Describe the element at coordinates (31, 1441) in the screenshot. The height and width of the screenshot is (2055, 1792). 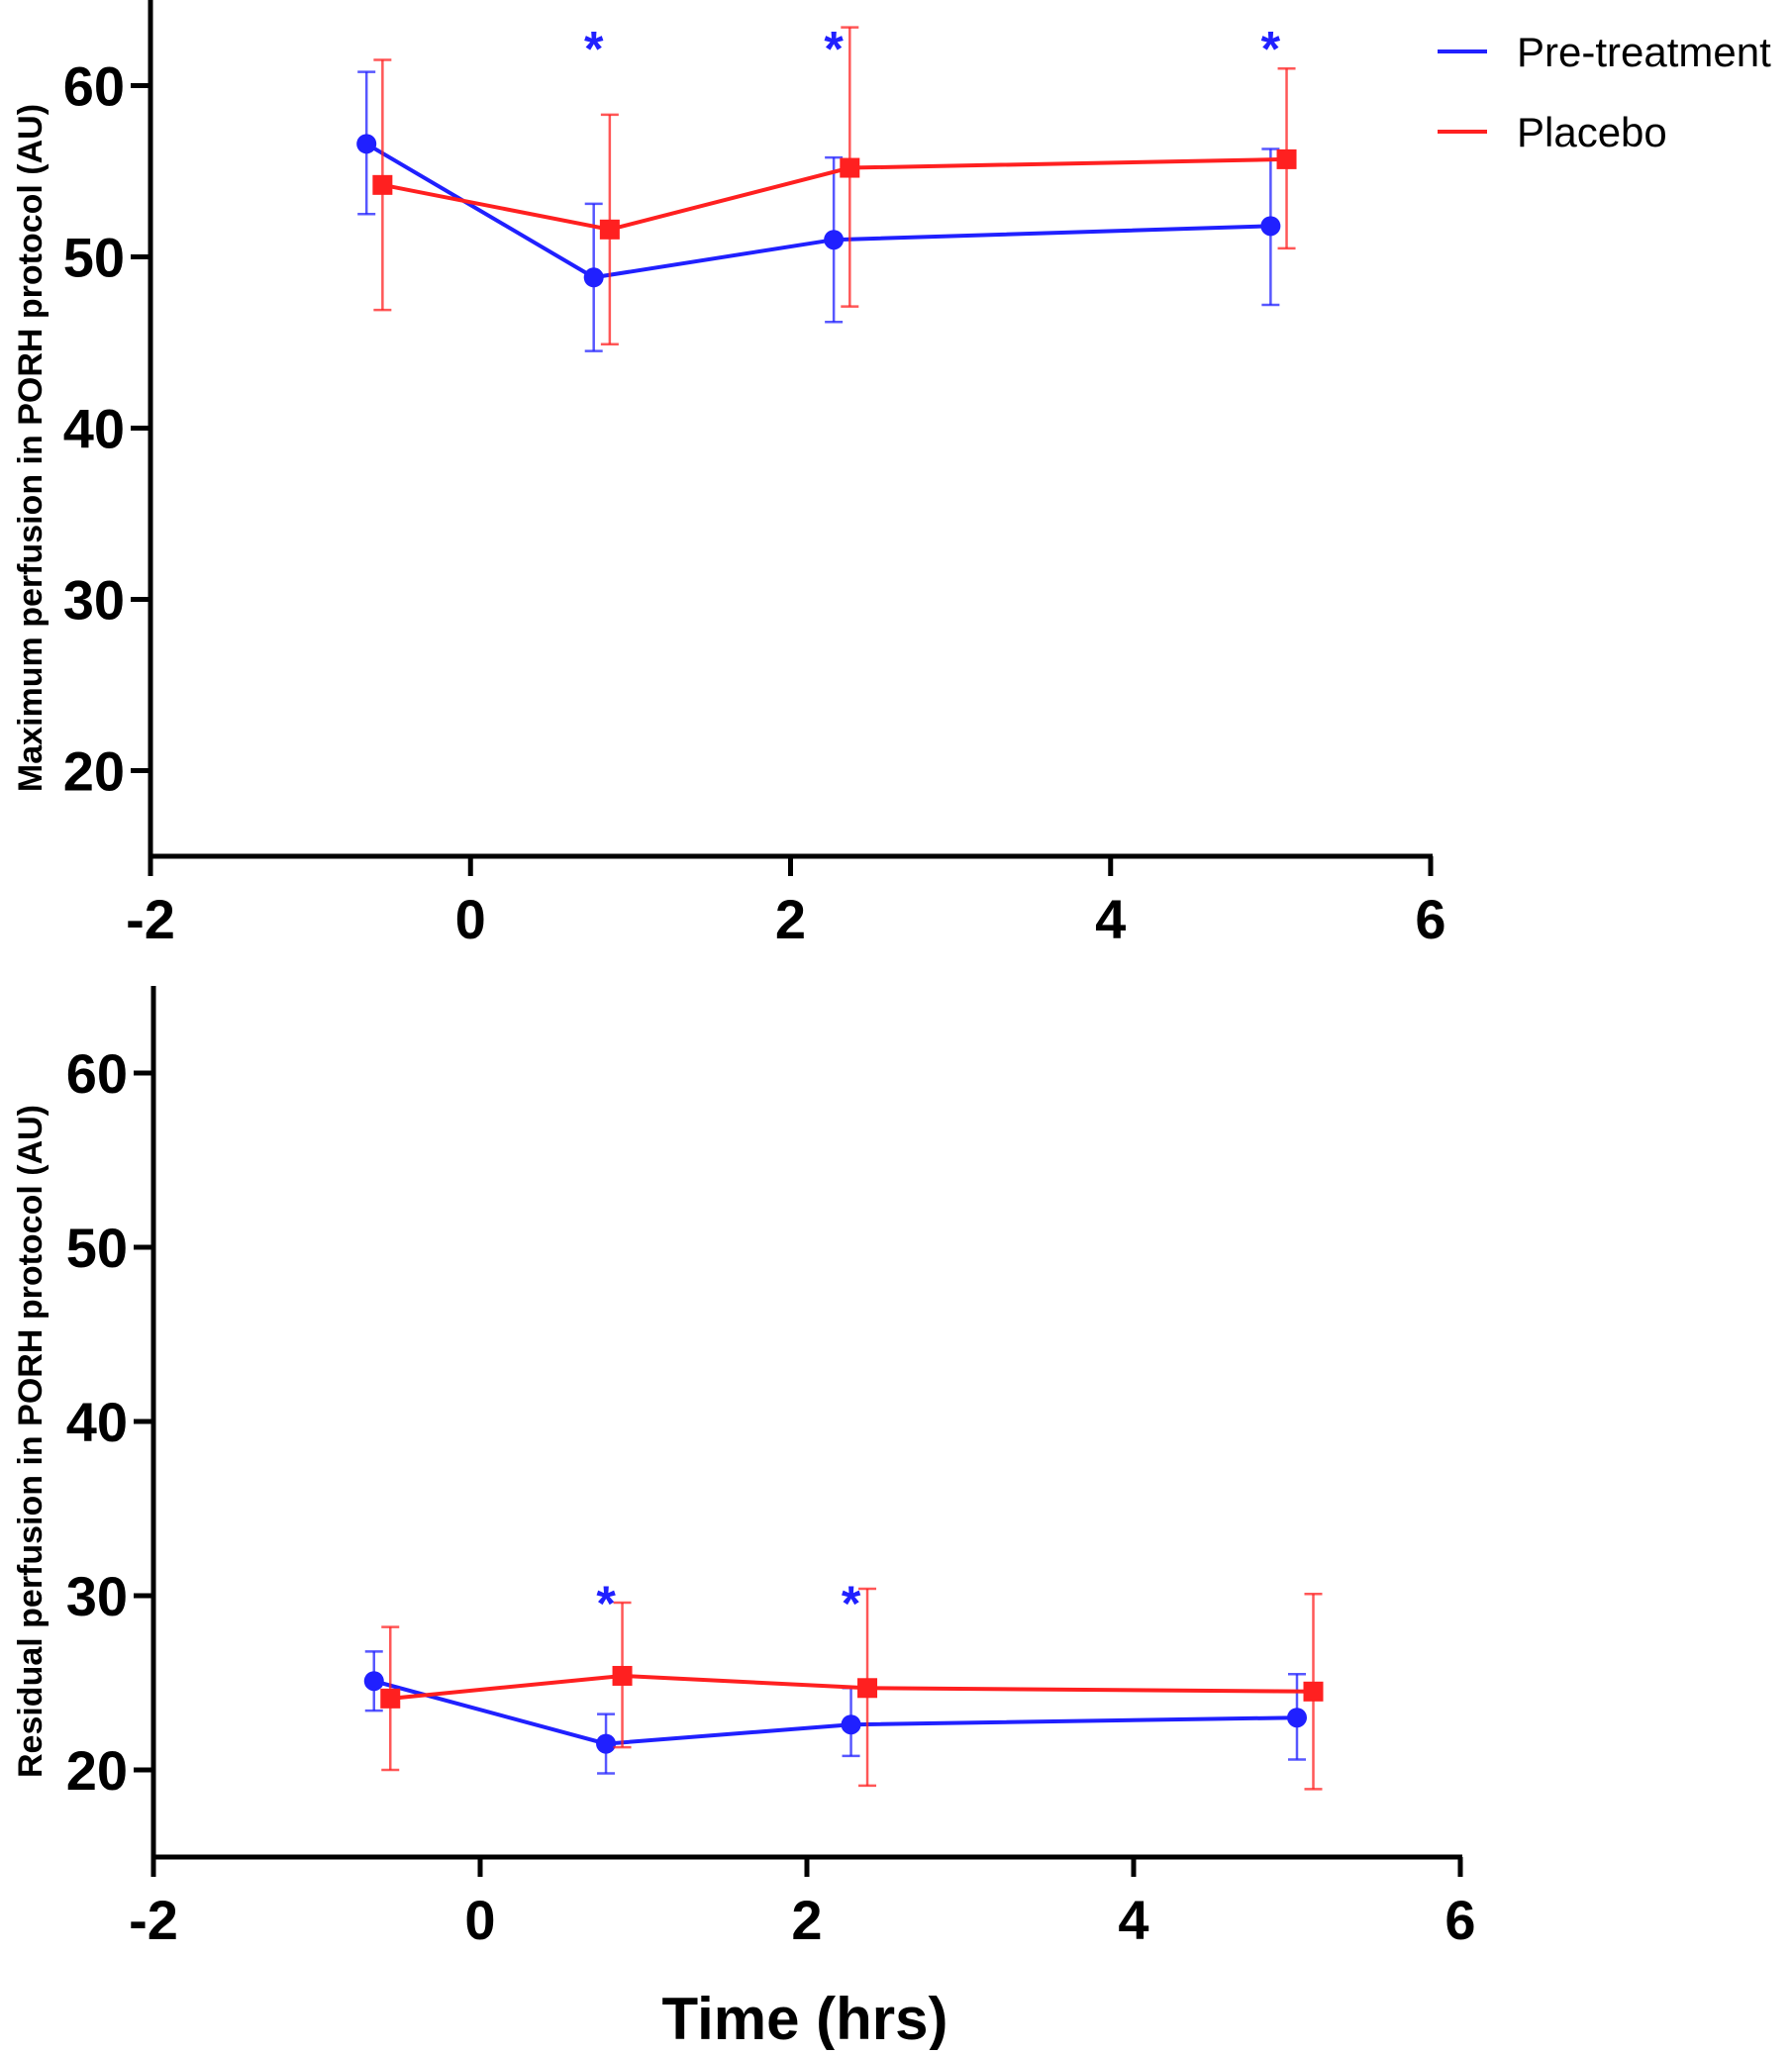
I see `y-axis-label: Residual perfusion in PORH protocol (AU)` at that location.